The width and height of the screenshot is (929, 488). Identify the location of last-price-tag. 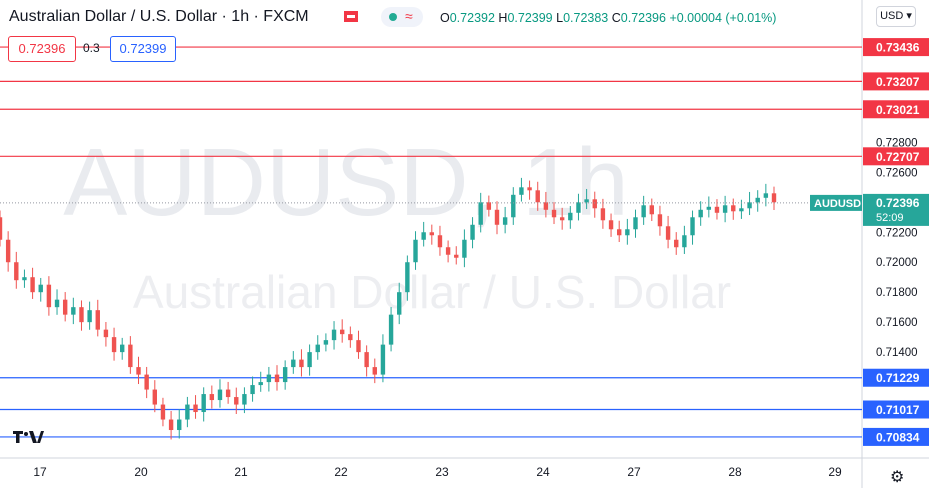
(896, 209).